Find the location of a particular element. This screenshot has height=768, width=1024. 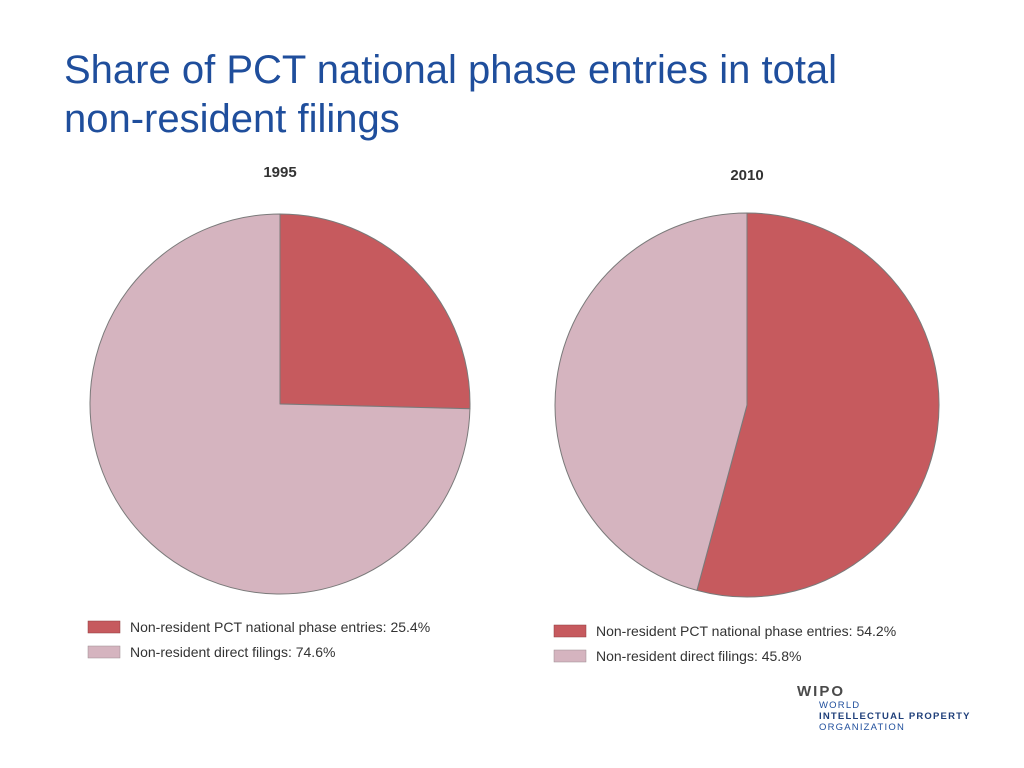

legend-label-direct-1995: Non-resident direct filings: 74.6% is located at coordinates (232, 652).